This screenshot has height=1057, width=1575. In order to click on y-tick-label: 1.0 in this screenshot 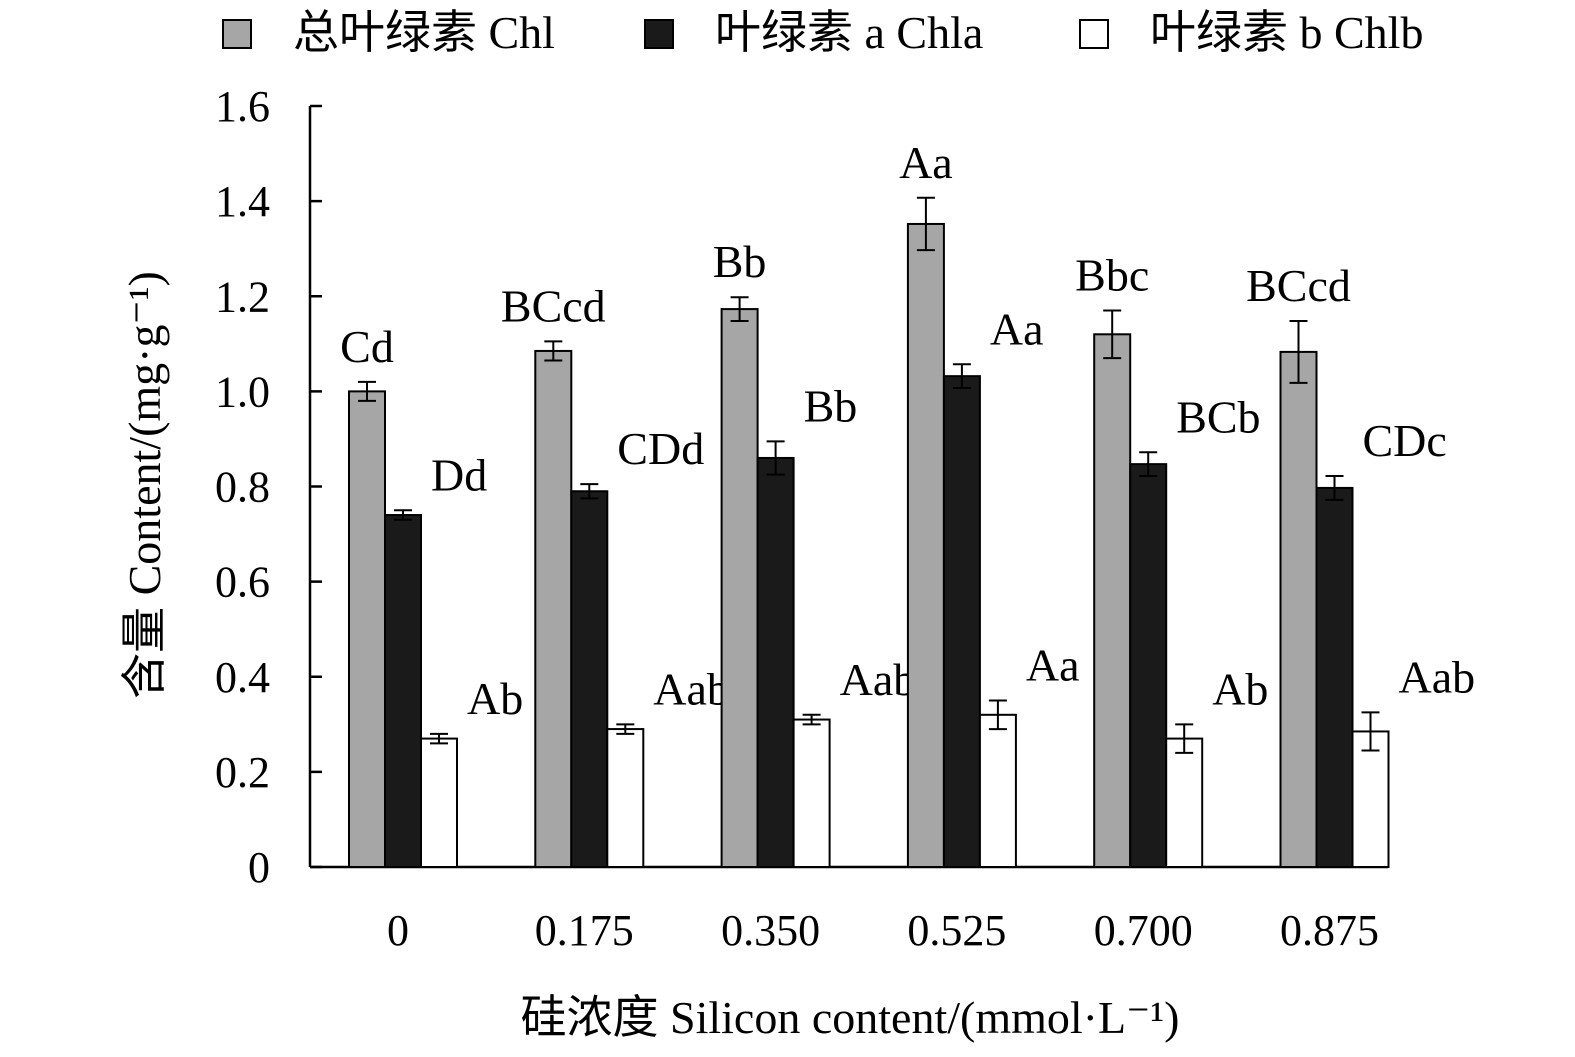, I will do `click(242, 391)`.